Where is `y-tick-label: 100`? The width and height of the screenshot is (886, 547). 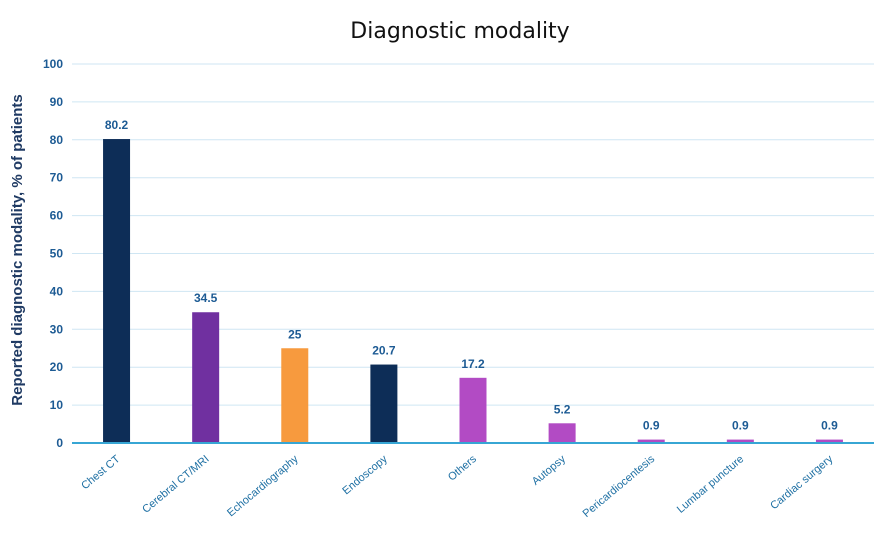
y-tick-label: 100 is located at coordinates (53, 64).